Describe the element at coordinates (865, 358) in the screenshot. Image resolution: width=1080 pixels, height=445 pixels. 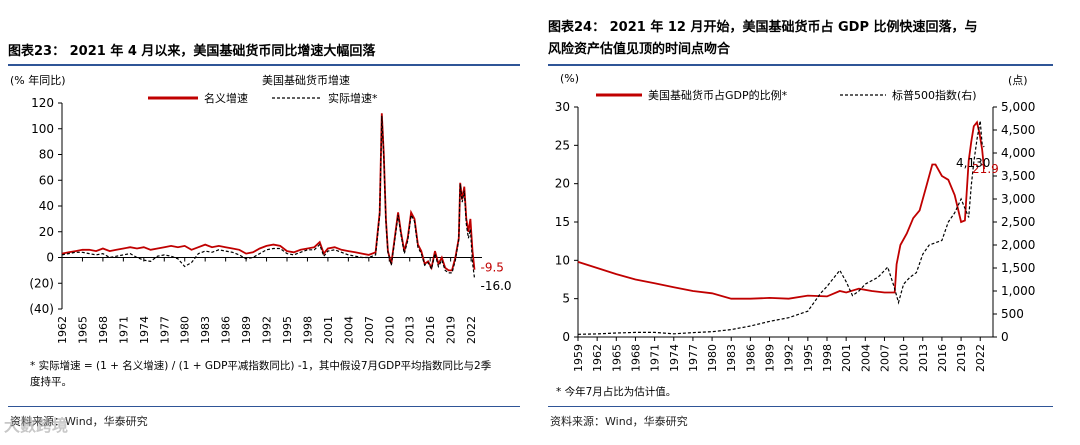
I see `right-x-tick-label: 2004` at that location.